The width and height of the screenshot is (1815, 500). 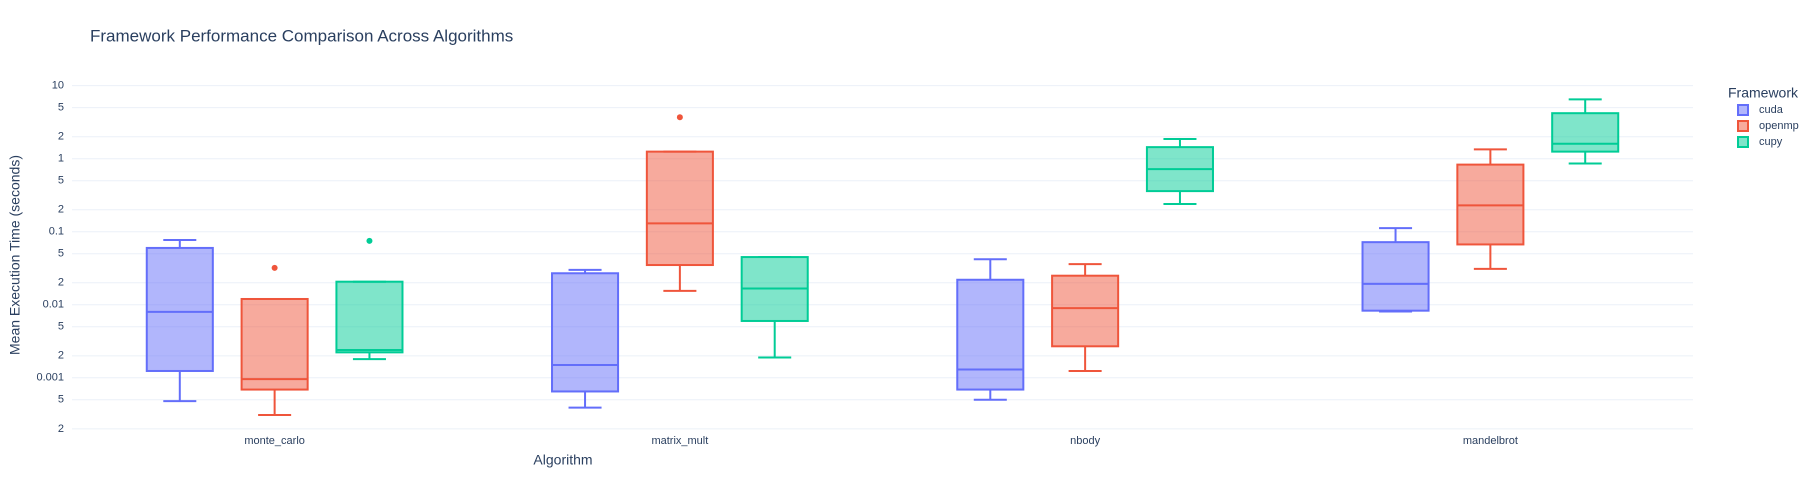 I want to click on y-tick-label: 0.01, so click(x=53, y=305).